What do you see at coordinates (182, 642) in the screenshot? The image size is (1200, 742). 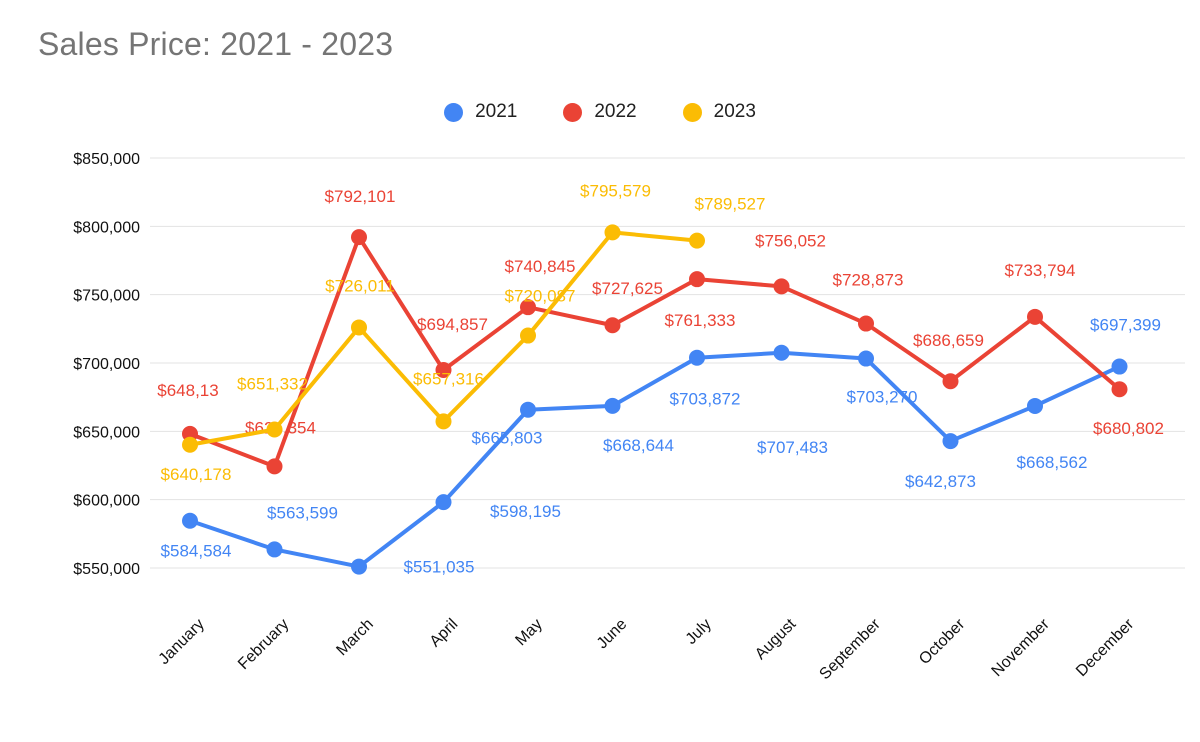 I see `x-axis-label: January` at bounding box center [182, 642].